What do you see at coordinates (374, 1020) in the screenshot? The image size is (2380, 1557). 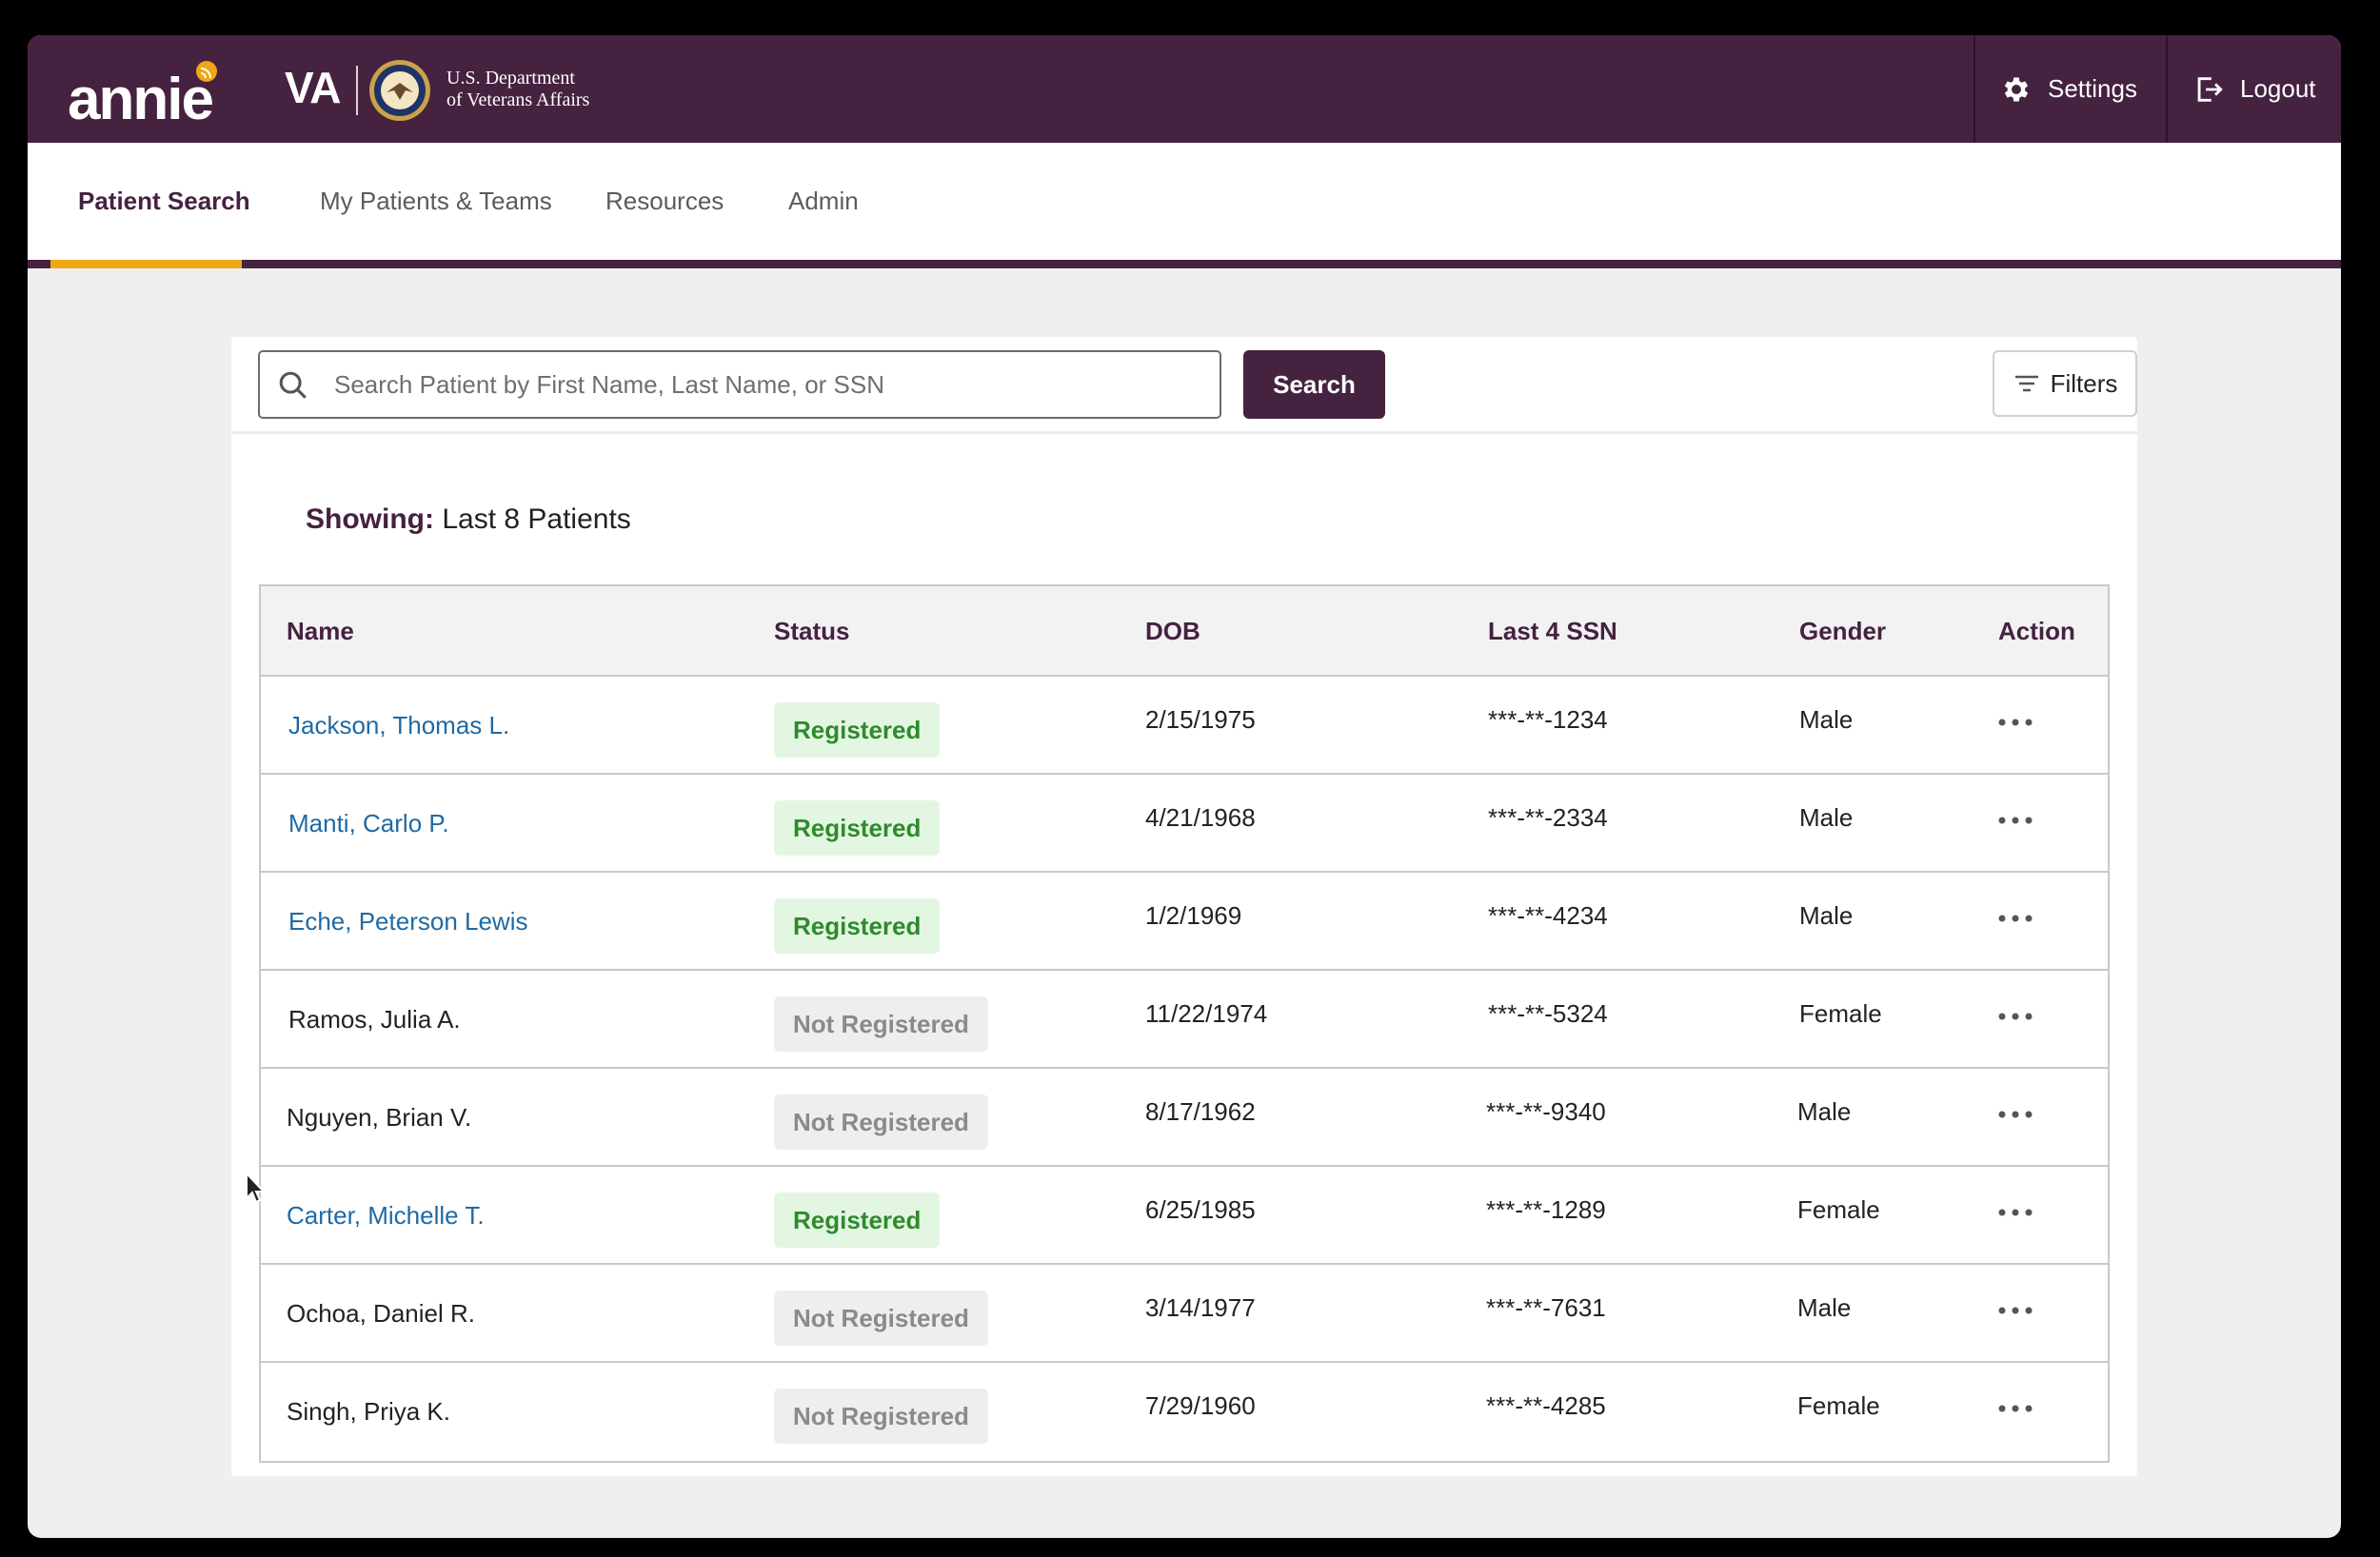 I see `patient-name: Ramos, Julia A.` at bounding box center [374, 1020].